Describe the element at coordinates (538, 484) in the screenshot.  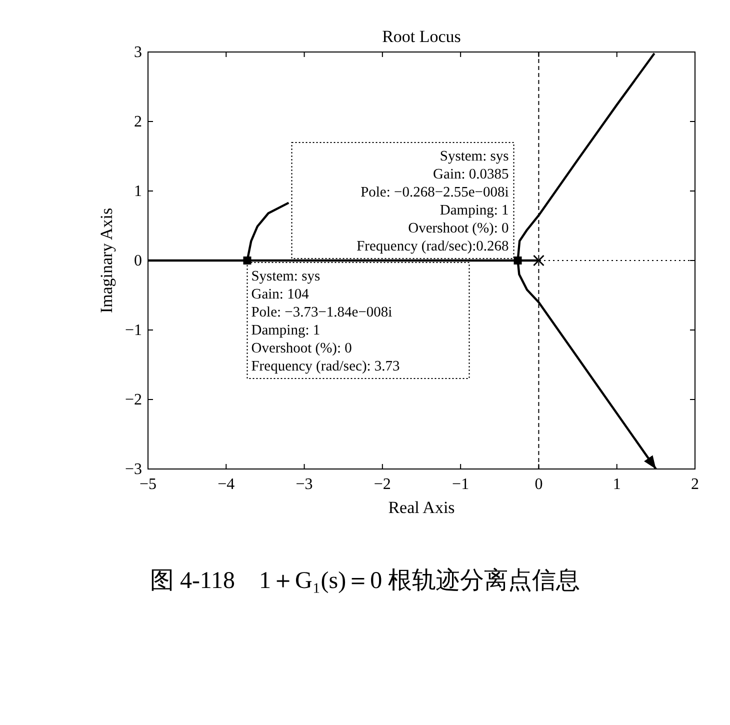
I see `x-tick-label: 0` at that location.